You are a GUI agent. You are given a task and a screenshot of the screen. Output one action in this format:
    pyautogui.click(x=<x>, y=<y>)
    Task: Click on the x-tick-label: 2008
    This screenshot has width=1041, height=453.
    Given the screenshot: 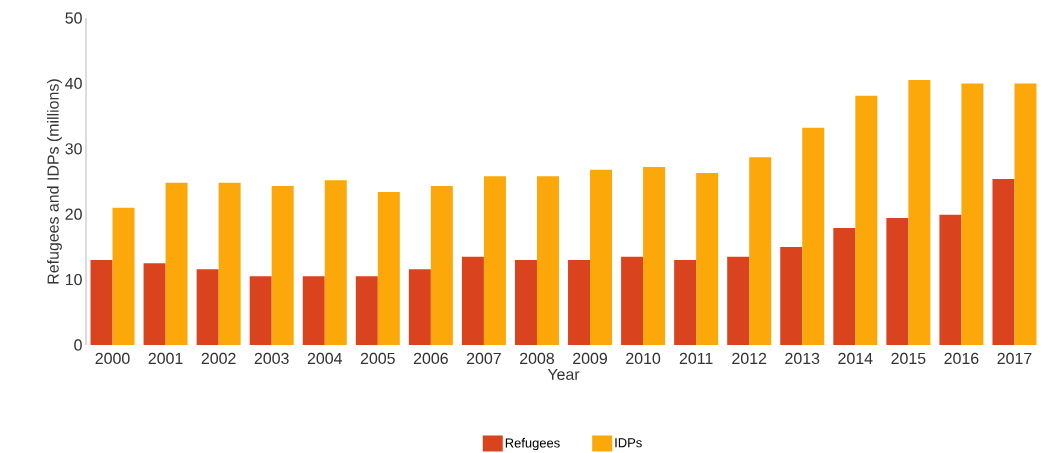 What is the action you would take?
    pyautogui.click(x=537, y=358)
    